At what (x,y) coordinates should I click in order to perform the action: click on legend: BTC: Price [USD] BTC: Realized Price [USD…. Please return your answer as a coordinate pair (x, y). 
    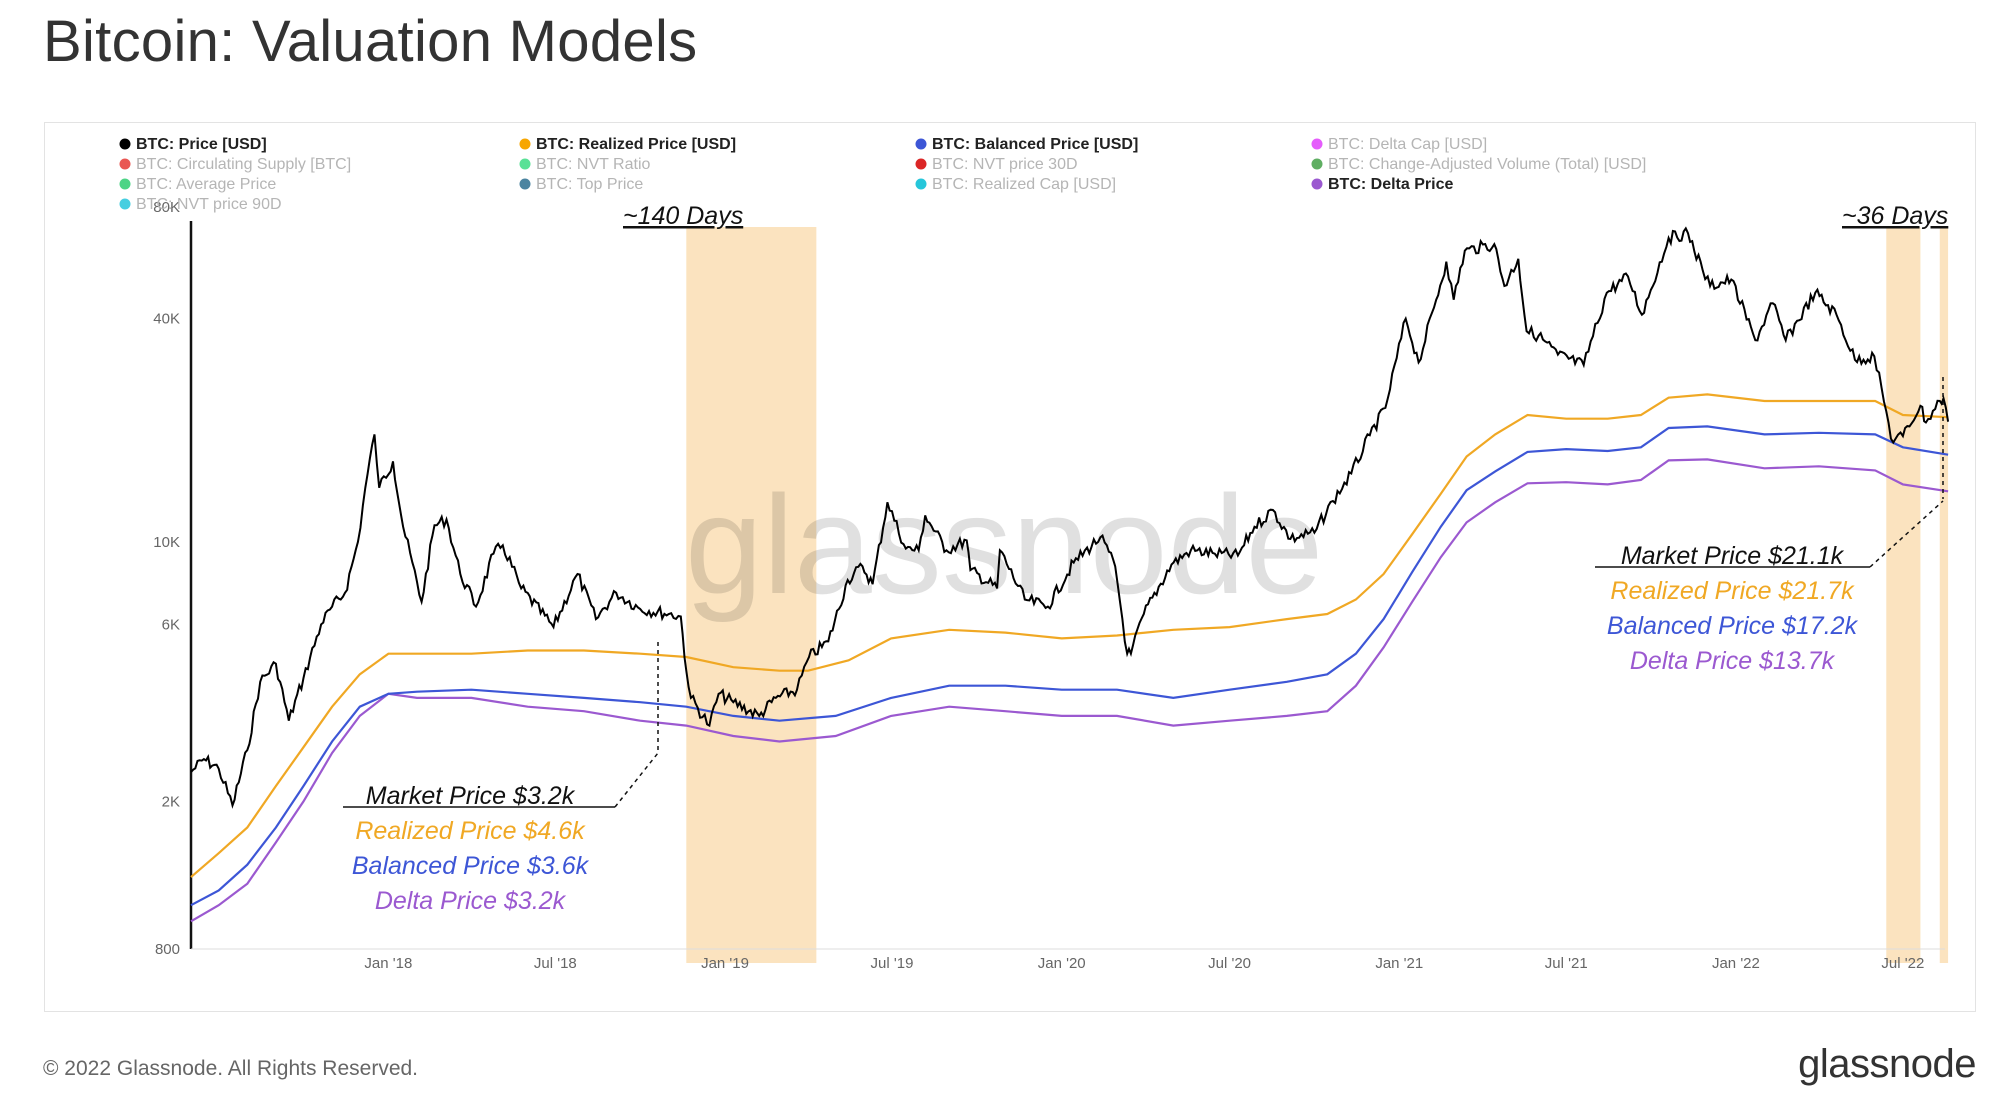
    Looking at the image, I should click on (883, 174).